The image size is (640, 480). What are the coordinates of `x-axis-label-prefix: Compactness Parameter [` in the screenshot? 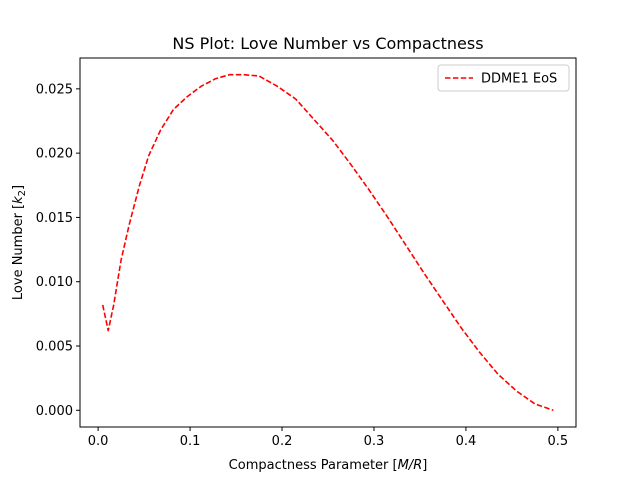 It's located at (313, 465).